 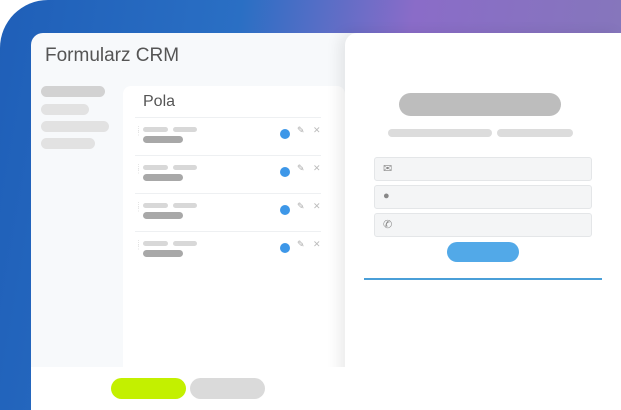 What do you see at coordinates (483, 252) in the screenshot?
I see `submit-button` at bounding box center [483, 252].